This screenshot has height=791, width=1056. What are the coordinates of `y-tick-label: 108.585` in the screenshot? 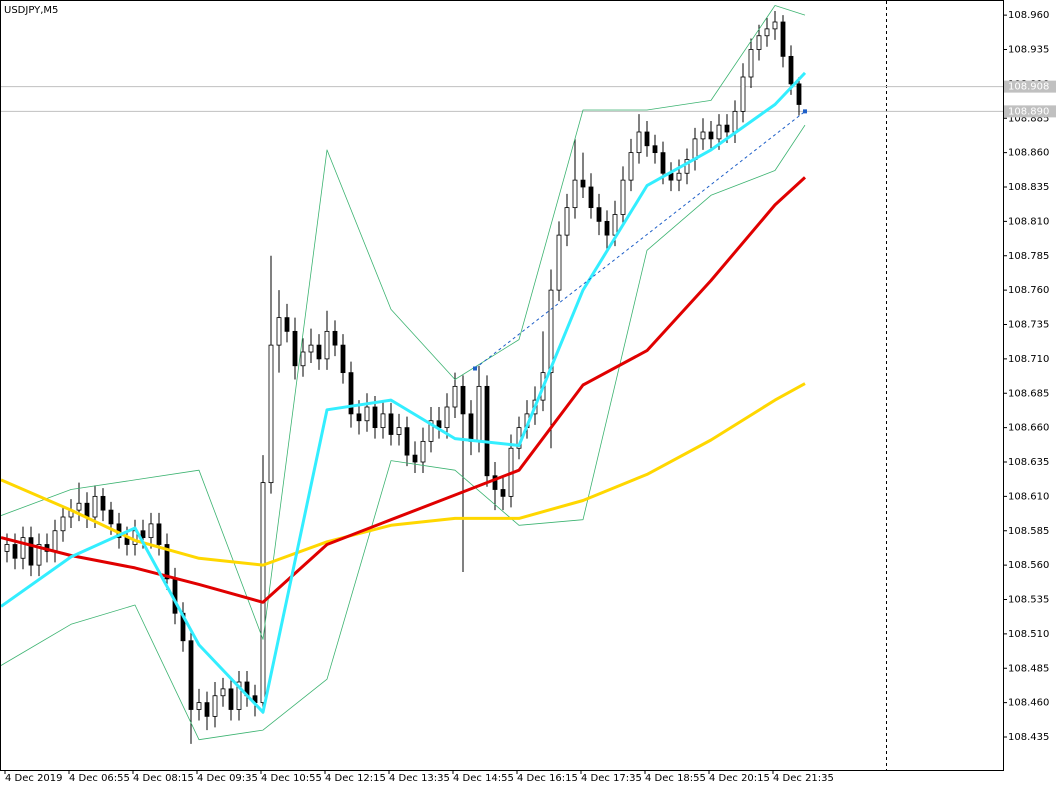 It's located at (1028, 531).